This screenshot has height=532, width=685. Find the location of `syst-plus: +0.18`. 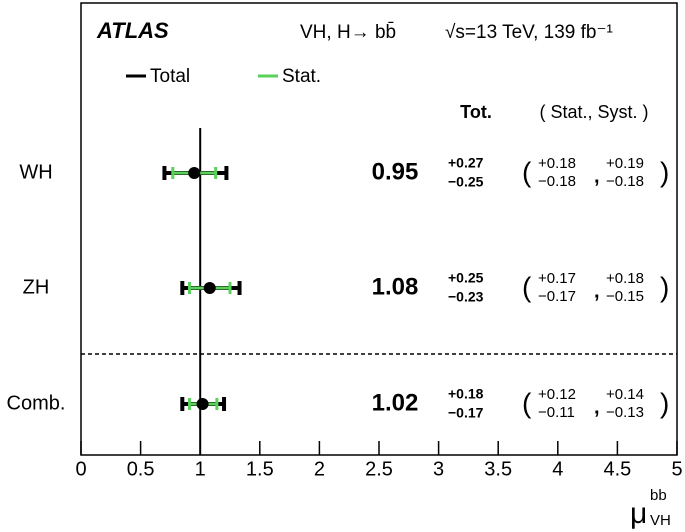

syst-plus: +0.18 is located at coordinates (625, 278).